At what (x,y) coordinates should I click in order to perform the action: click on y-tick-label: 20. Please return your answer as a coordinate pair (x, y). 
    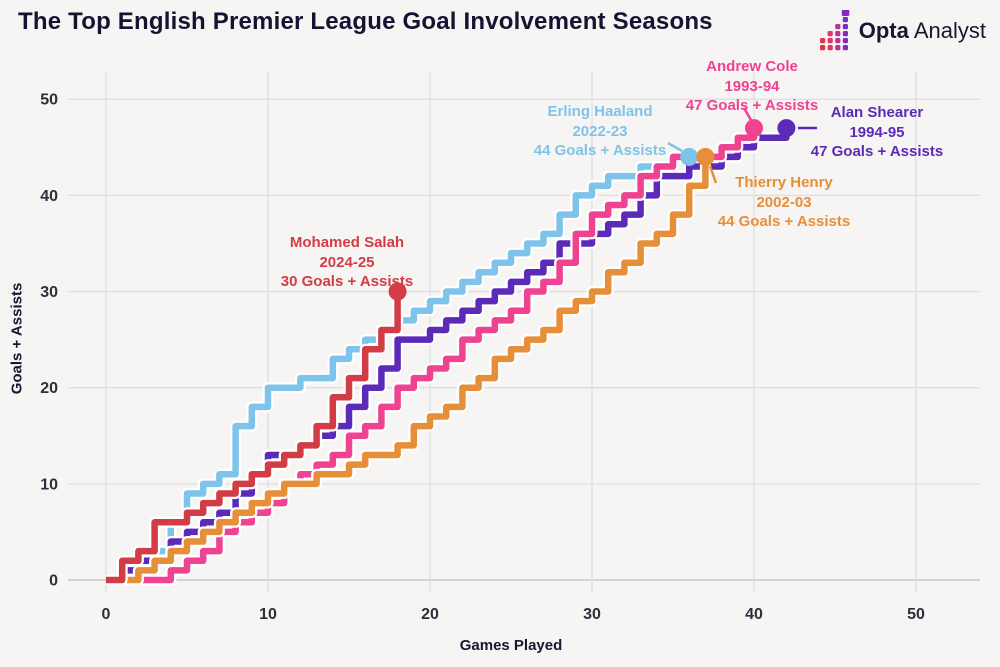
    Looking at the image, I should click on (49, 388).